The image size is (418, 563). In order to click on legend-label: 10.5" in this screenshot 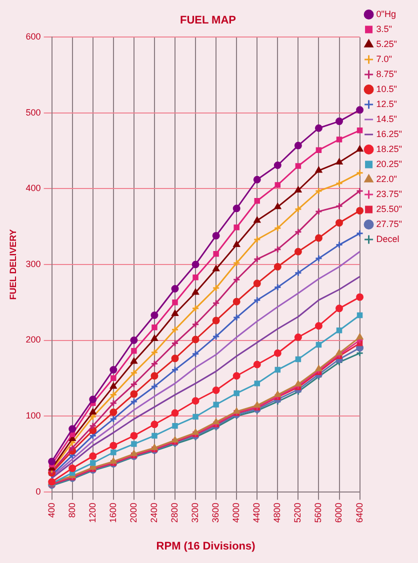, I will do `click(386, 89)`.